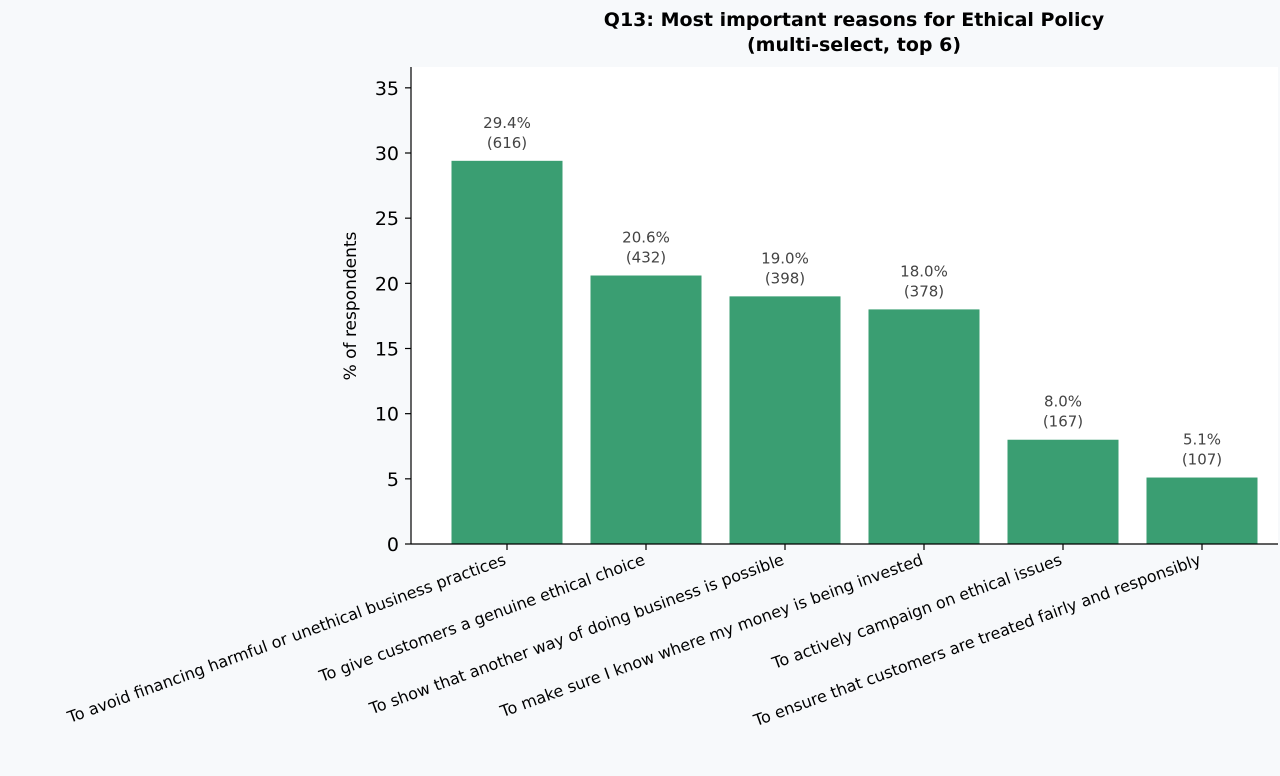 The height and width of the screenshot is (776, 1280). Describe the element at coordinates (507, 143) in the screenshot. I see `data-label-count: (616)` at that location.